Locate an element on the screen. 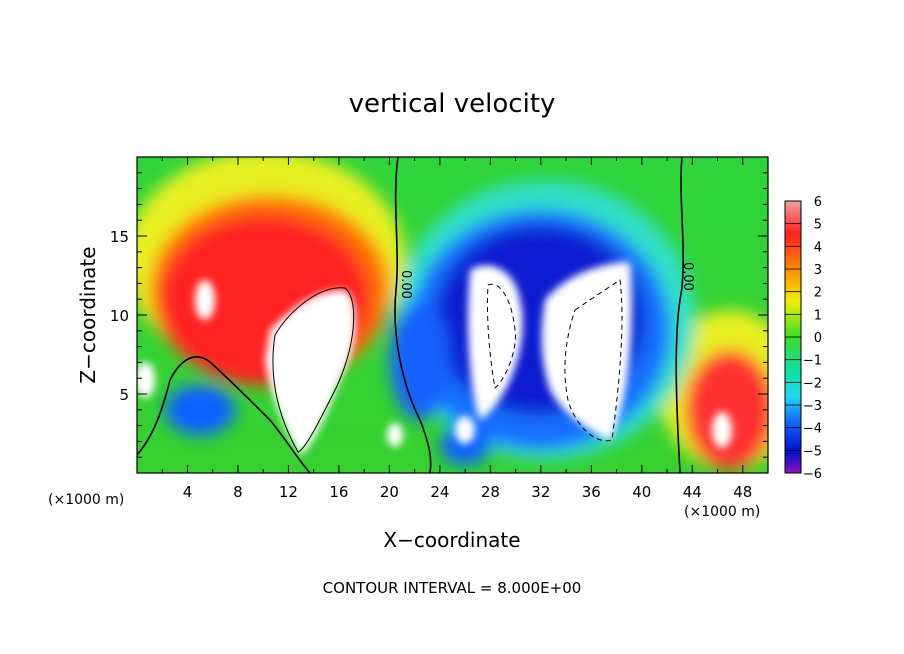  zero-contour-left is located at coordinates (413, 315).